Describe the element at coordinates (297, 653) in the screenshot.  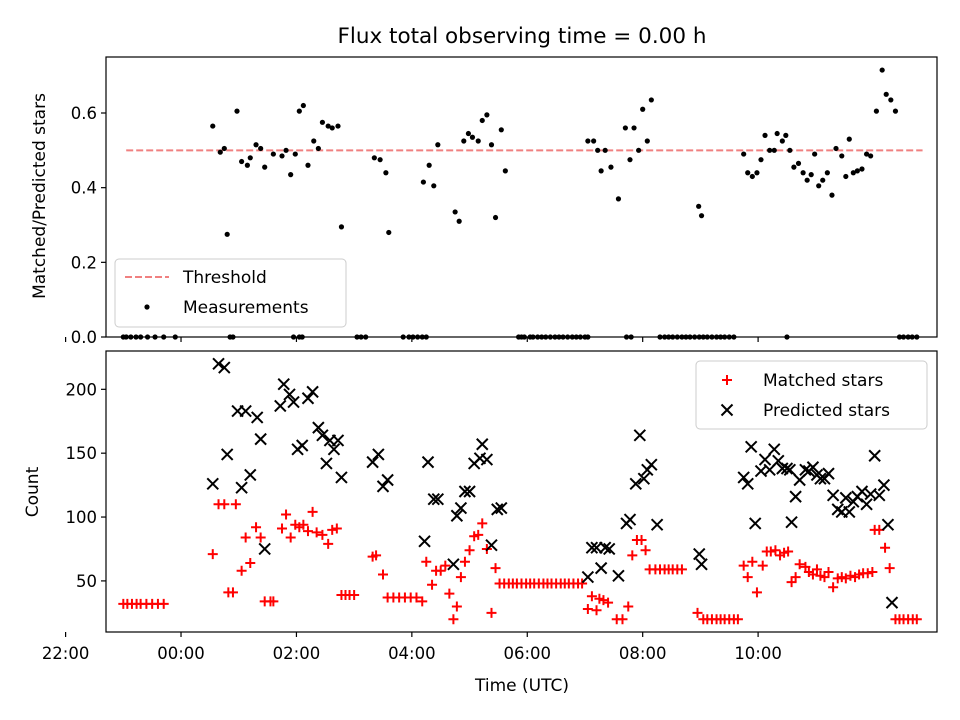
I see `x-tick-label: 02:00` at that location.